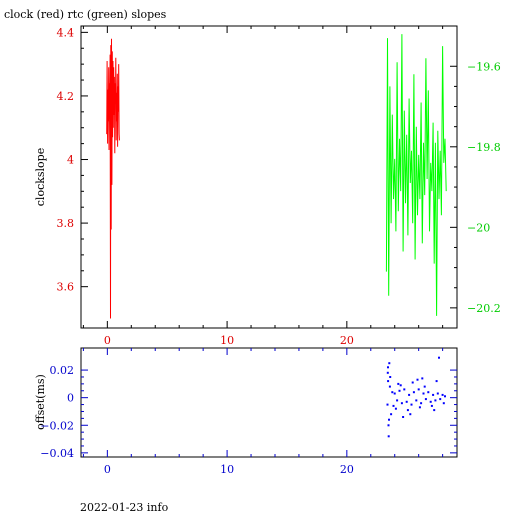 The height and width of the screenshot is (512, 512). What do you see at coordinates (107, 469) in the screenshot?
I see `offset-x-tick-label: 0` at bounding box center [107, 469].